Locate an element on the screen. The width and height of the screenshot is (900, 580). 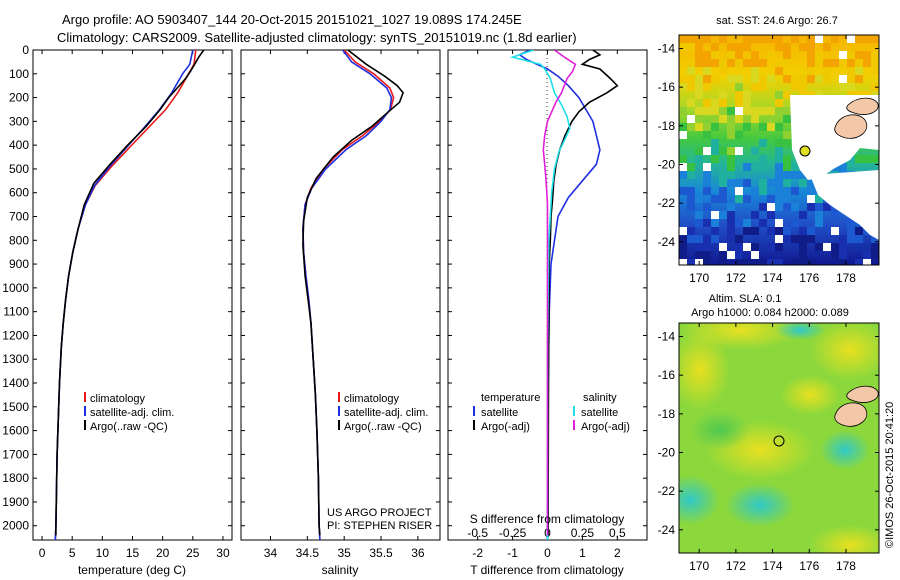
sla-map-axes: 170 172 174 176 178 -14 -16 -18 -20 -22 -24 is located at coordinates (768, 448).